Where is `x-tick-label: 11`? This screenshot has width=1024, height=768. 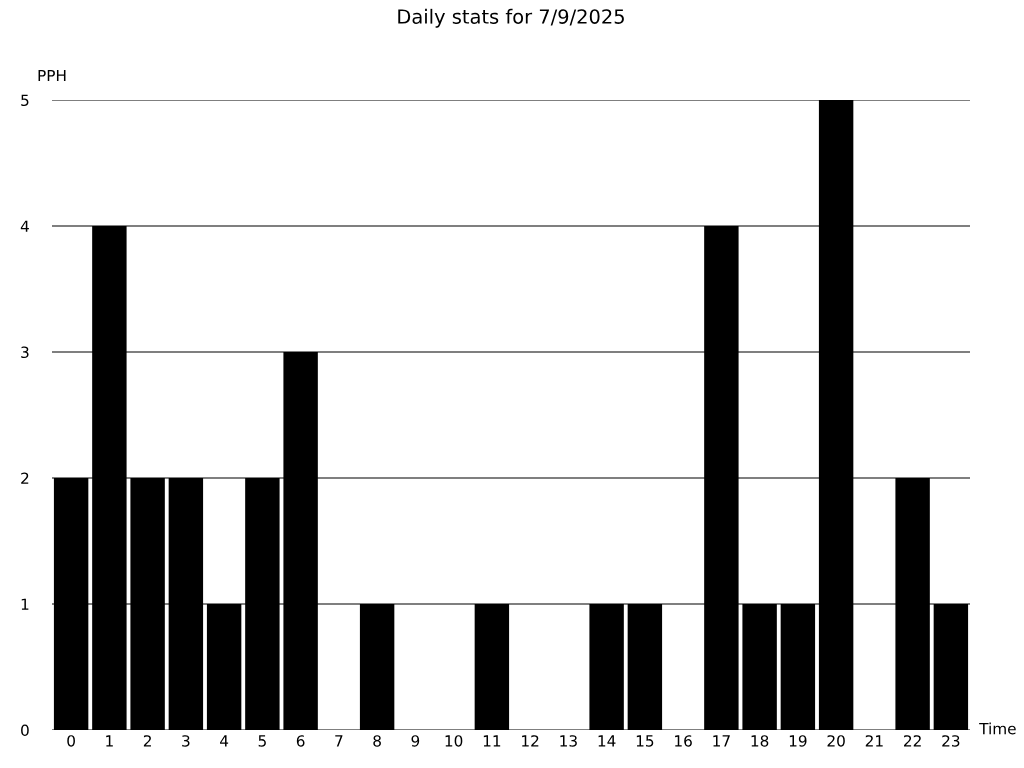
x-tick-label: 11 is located at coordinates (492, 741).